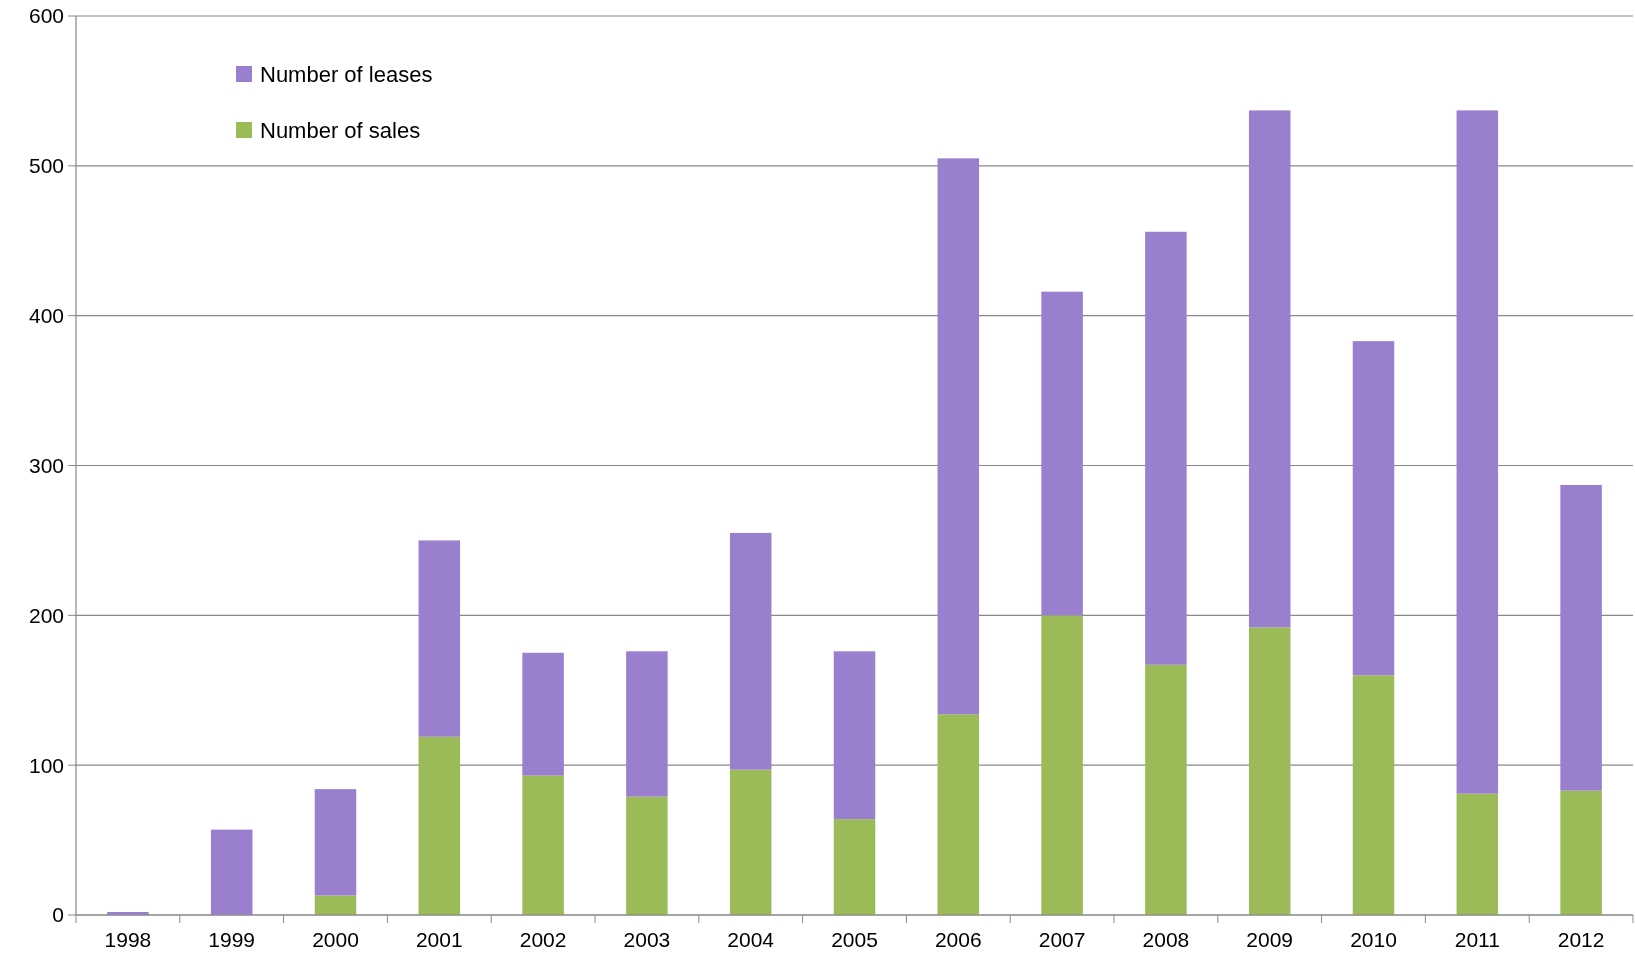 Image resolution: width=1635 pixels, height=963 pixels. I want to click on x-tick-label: 2005, so click(854, 939).